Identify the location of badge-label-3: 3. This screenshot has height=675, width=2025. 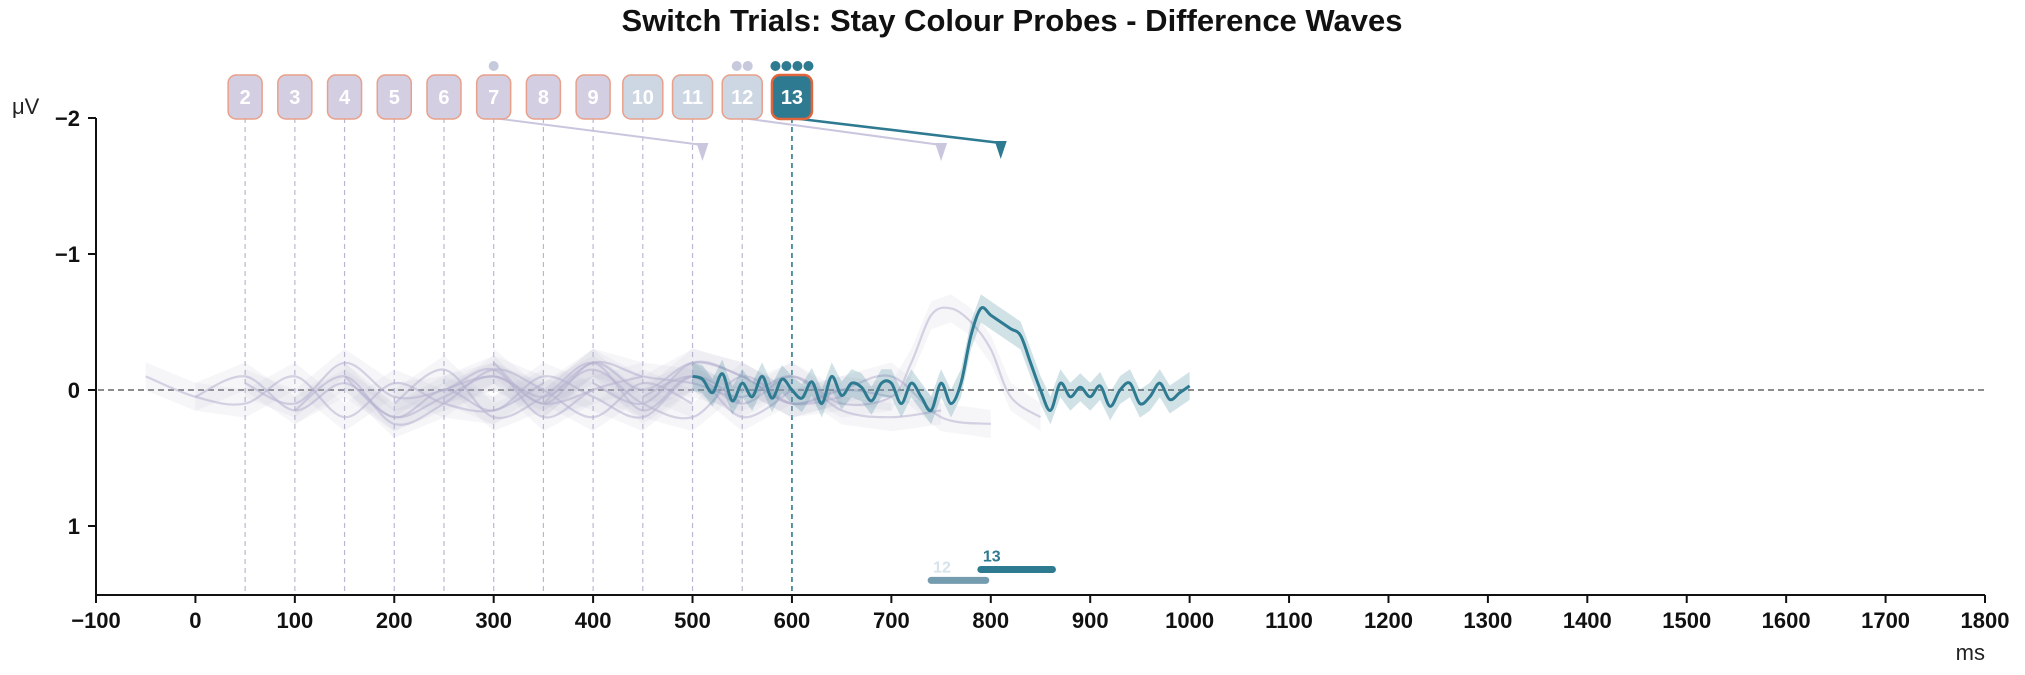
(294, 98).